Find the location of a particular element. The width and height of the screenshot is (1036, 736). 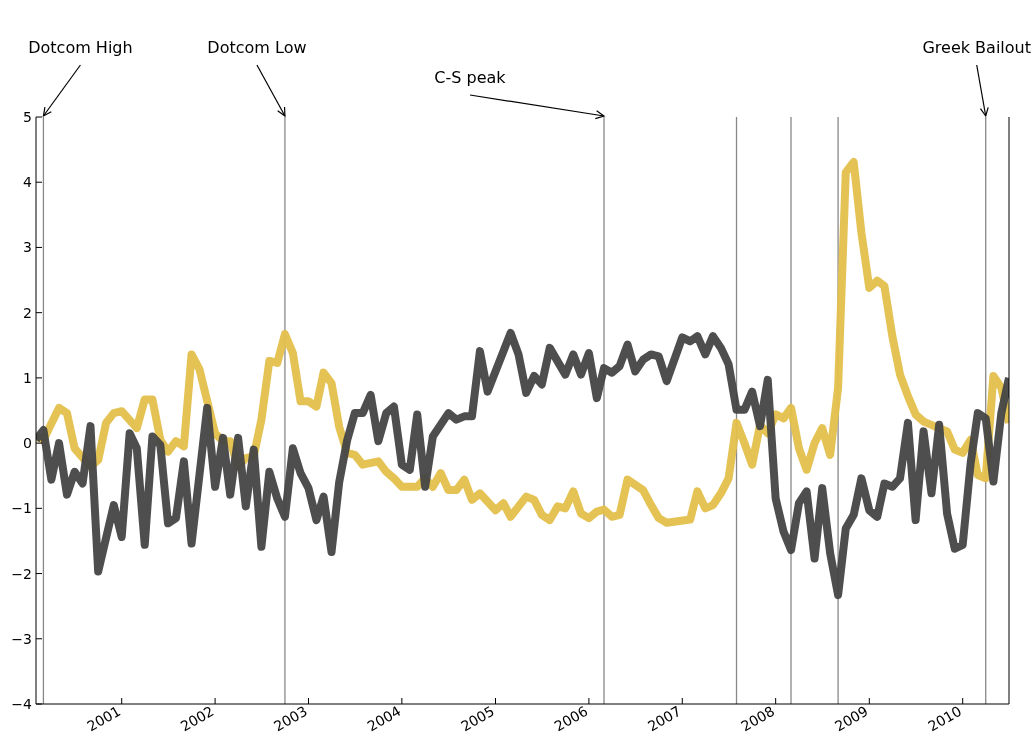

y-tick-label: −3 is located at coordinates (21, 638).